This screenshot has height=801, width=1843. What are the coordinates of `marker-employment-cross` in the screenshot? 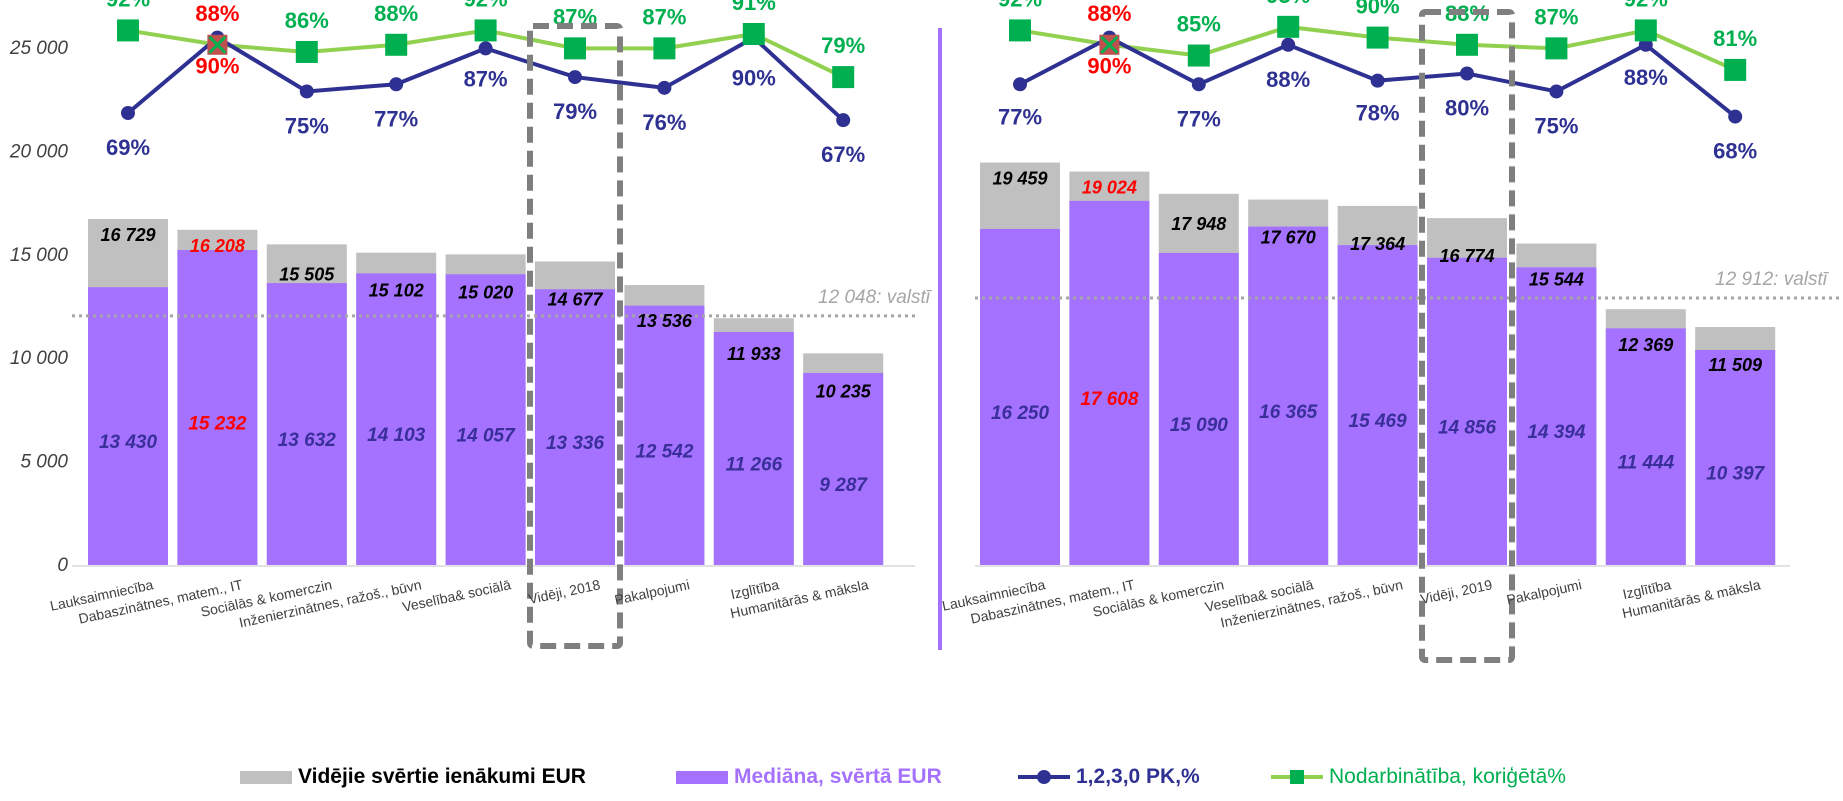 It's located at (1109, 44).